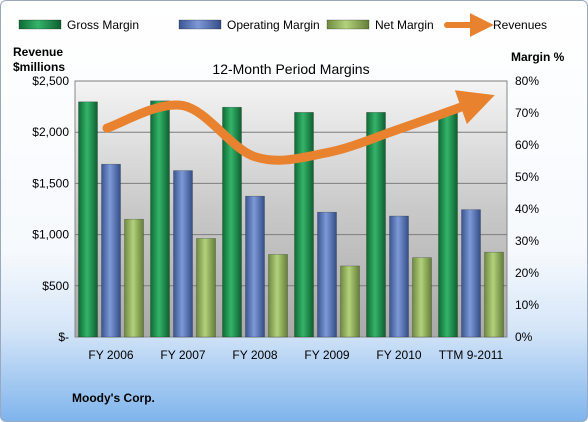 This screenshot has height=422, width=588. Describe the element at coordinates (50, 132) in the screenshot. I see `left-tick-label: $2,000` at that location.